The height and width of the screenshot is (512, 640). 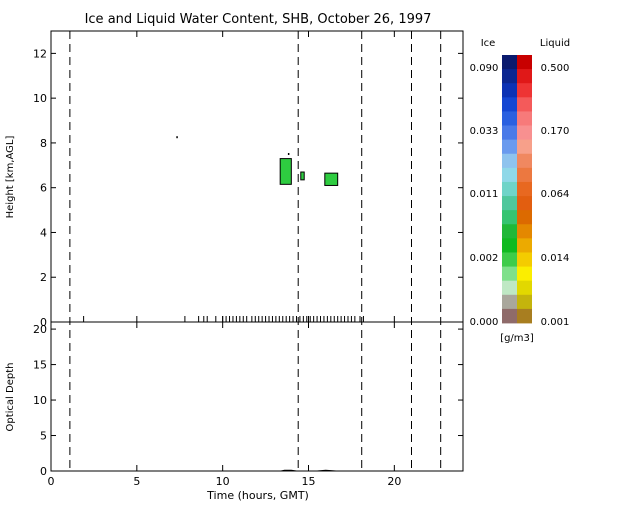 What do you see at coordinates (555, 258) in the screenshot?
I see `colorbar-liquid-tick-label: 0.014` at bounding box center [555, 258].